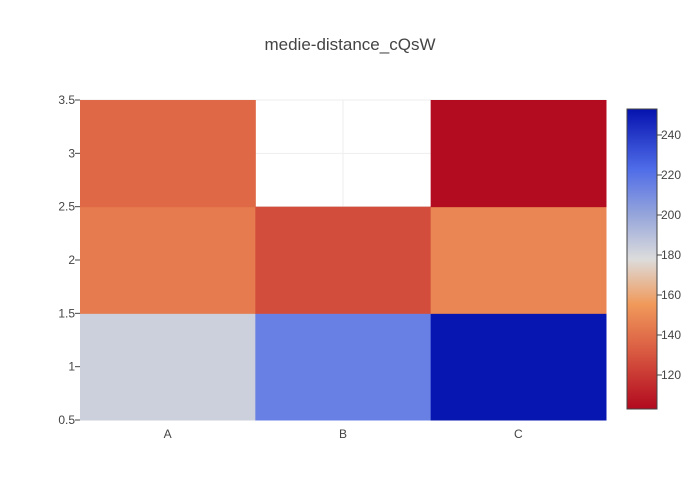 Image resolution: width=700 pixels, height=500 pixels. I want to click on y-tick-label: 3.5, so click(66, 100).